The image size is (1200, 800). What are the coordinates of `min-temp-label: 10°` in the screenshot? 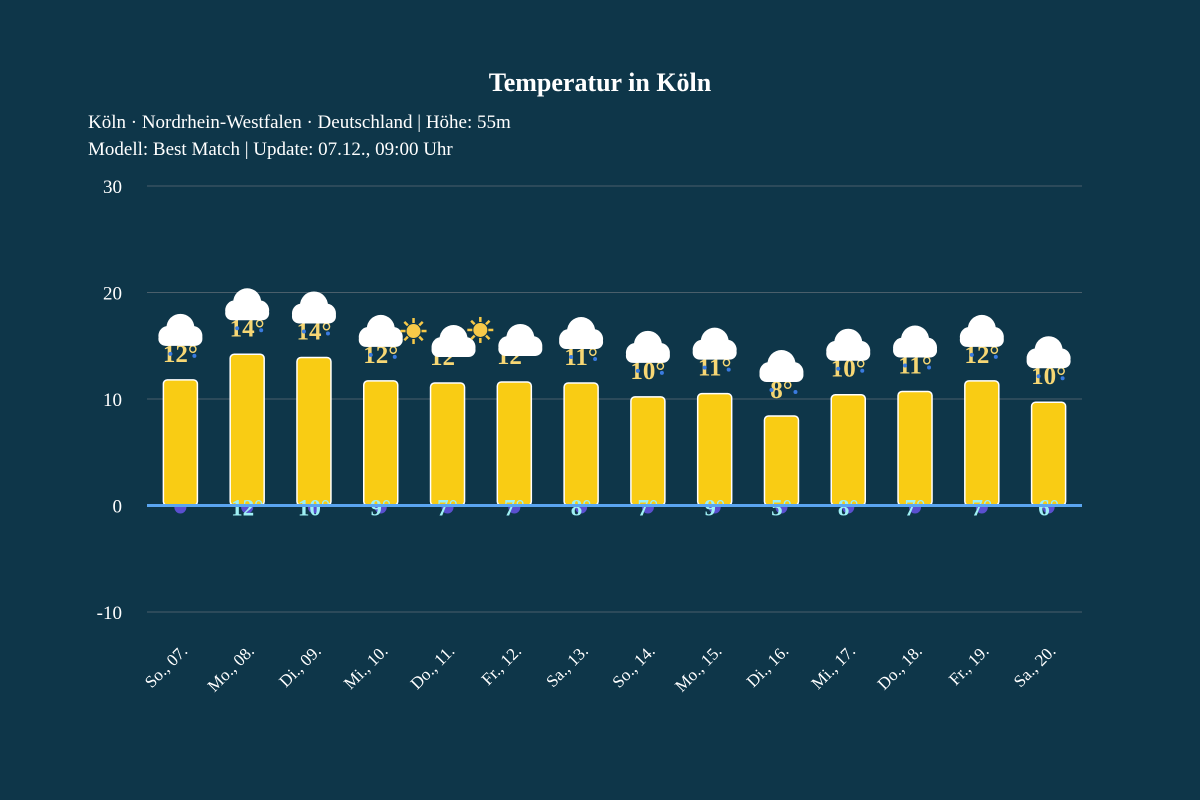 It's located at (314, 508).